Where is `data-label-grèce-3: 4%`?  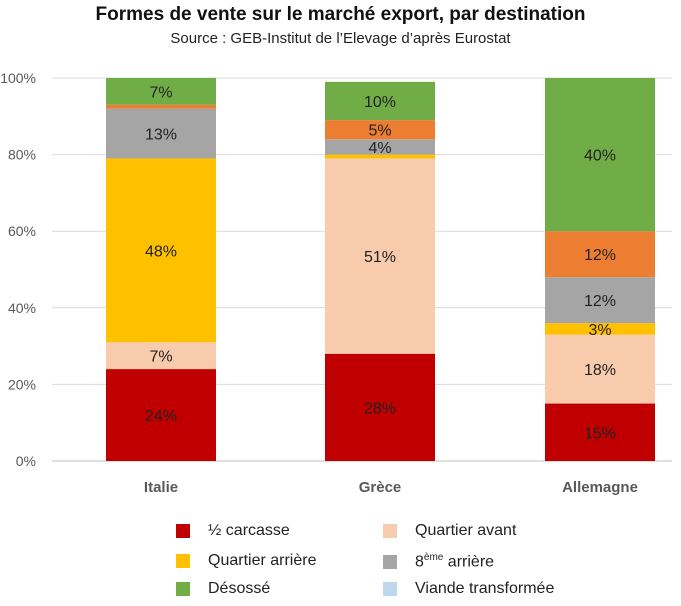 data-label-grèce-3: 4% is located at coordinates (379, 148).